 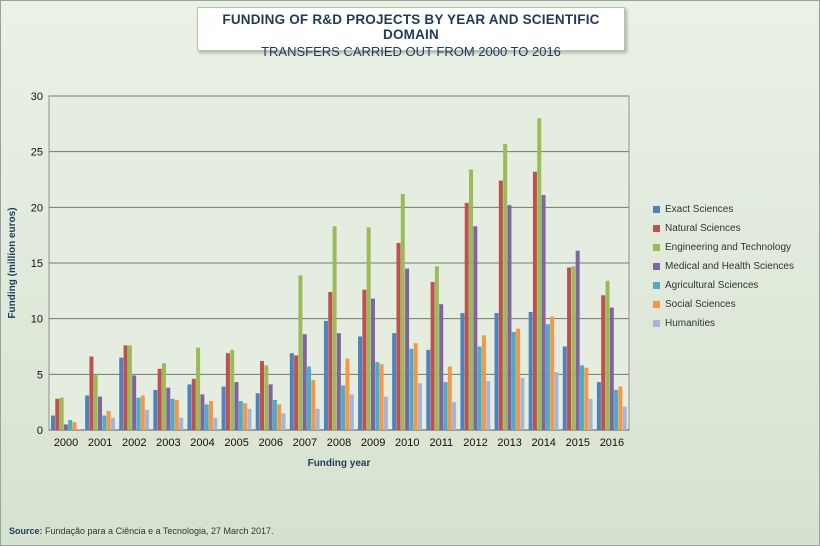 What do you see at coordinates (100, 443) in the screenshot?
I see `x-tick-label: 2001` at bounding box center [100, 443].